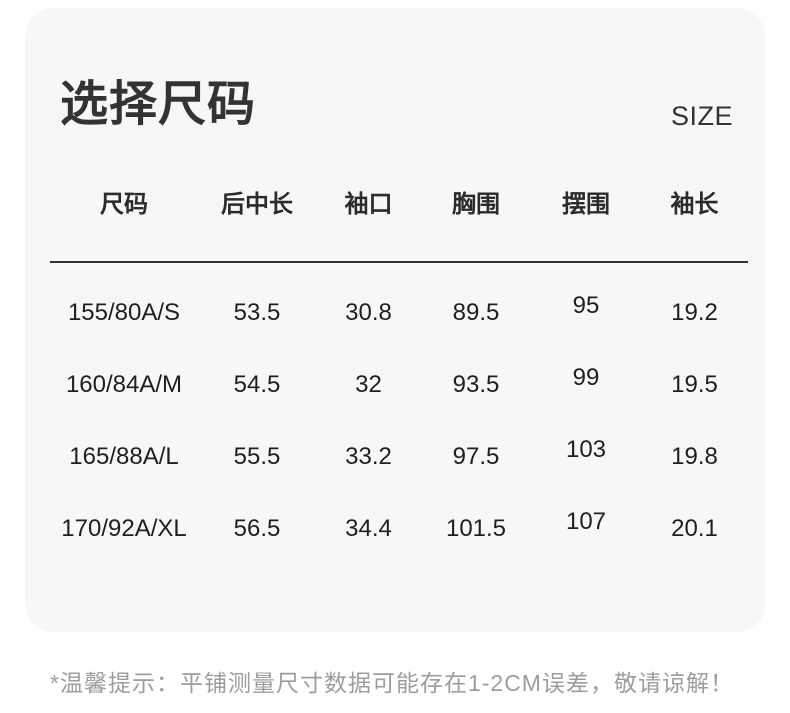 This screenshot has height=713, width=790. Describe the element at coordinates (257, 204) in the screenshot. I see `column-header-back-length: 后中长` at that location.